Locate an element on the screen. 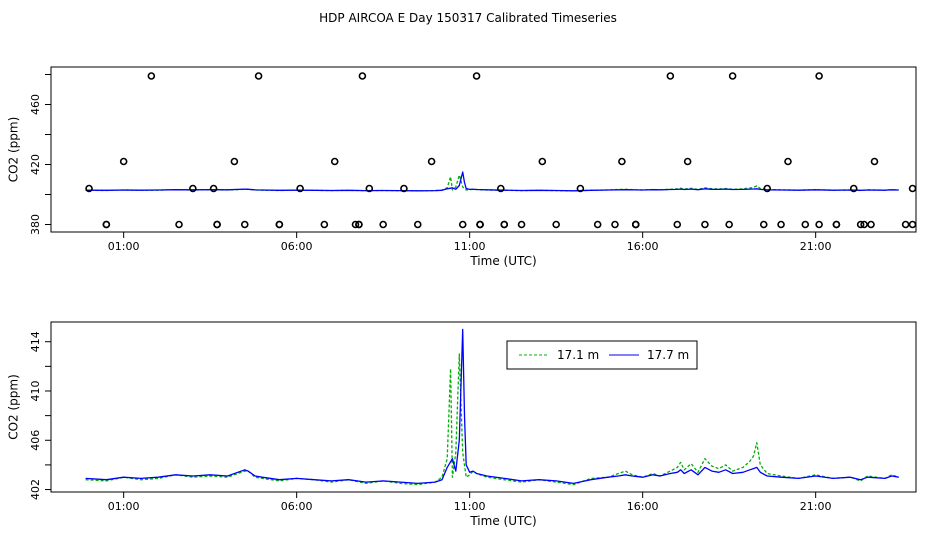 This screenshot has width=936, height=540. legend-label-17-7: 17.7 m is located at coordinates (668, 355).